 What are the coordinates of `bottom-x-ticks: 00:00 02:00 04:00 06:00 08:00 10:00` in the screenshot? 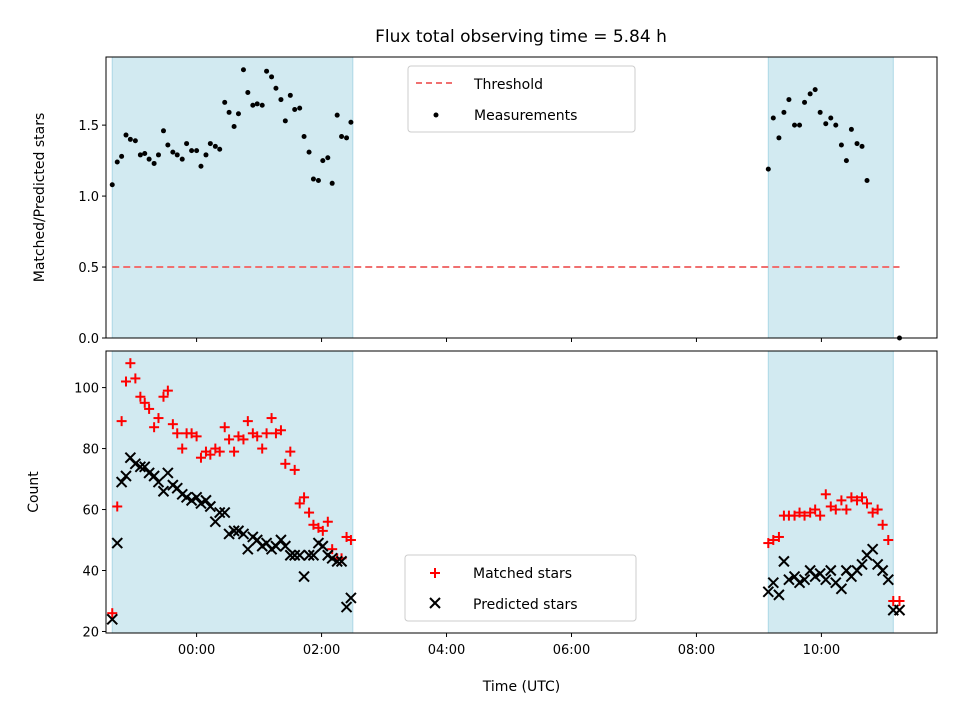 It's located at (509, 645).